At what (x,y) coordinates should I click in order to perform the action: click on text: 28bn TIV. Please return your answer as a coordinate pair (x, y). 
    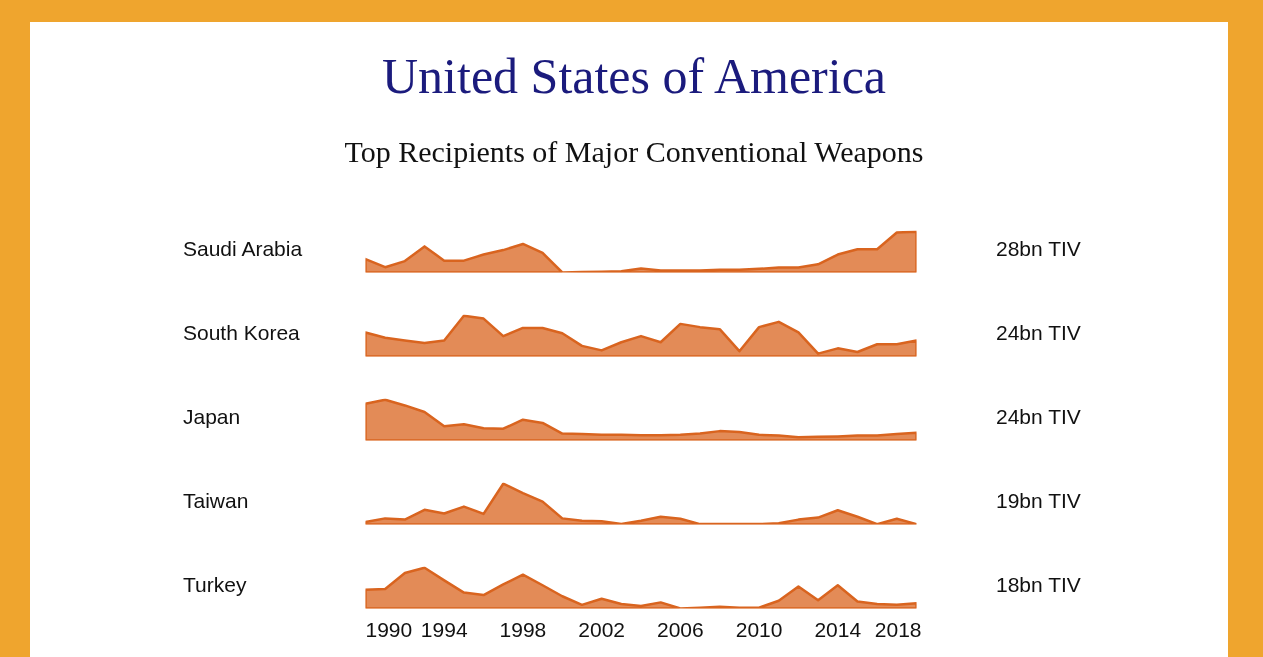
    Looking at the image, I should click on (1038, 249).